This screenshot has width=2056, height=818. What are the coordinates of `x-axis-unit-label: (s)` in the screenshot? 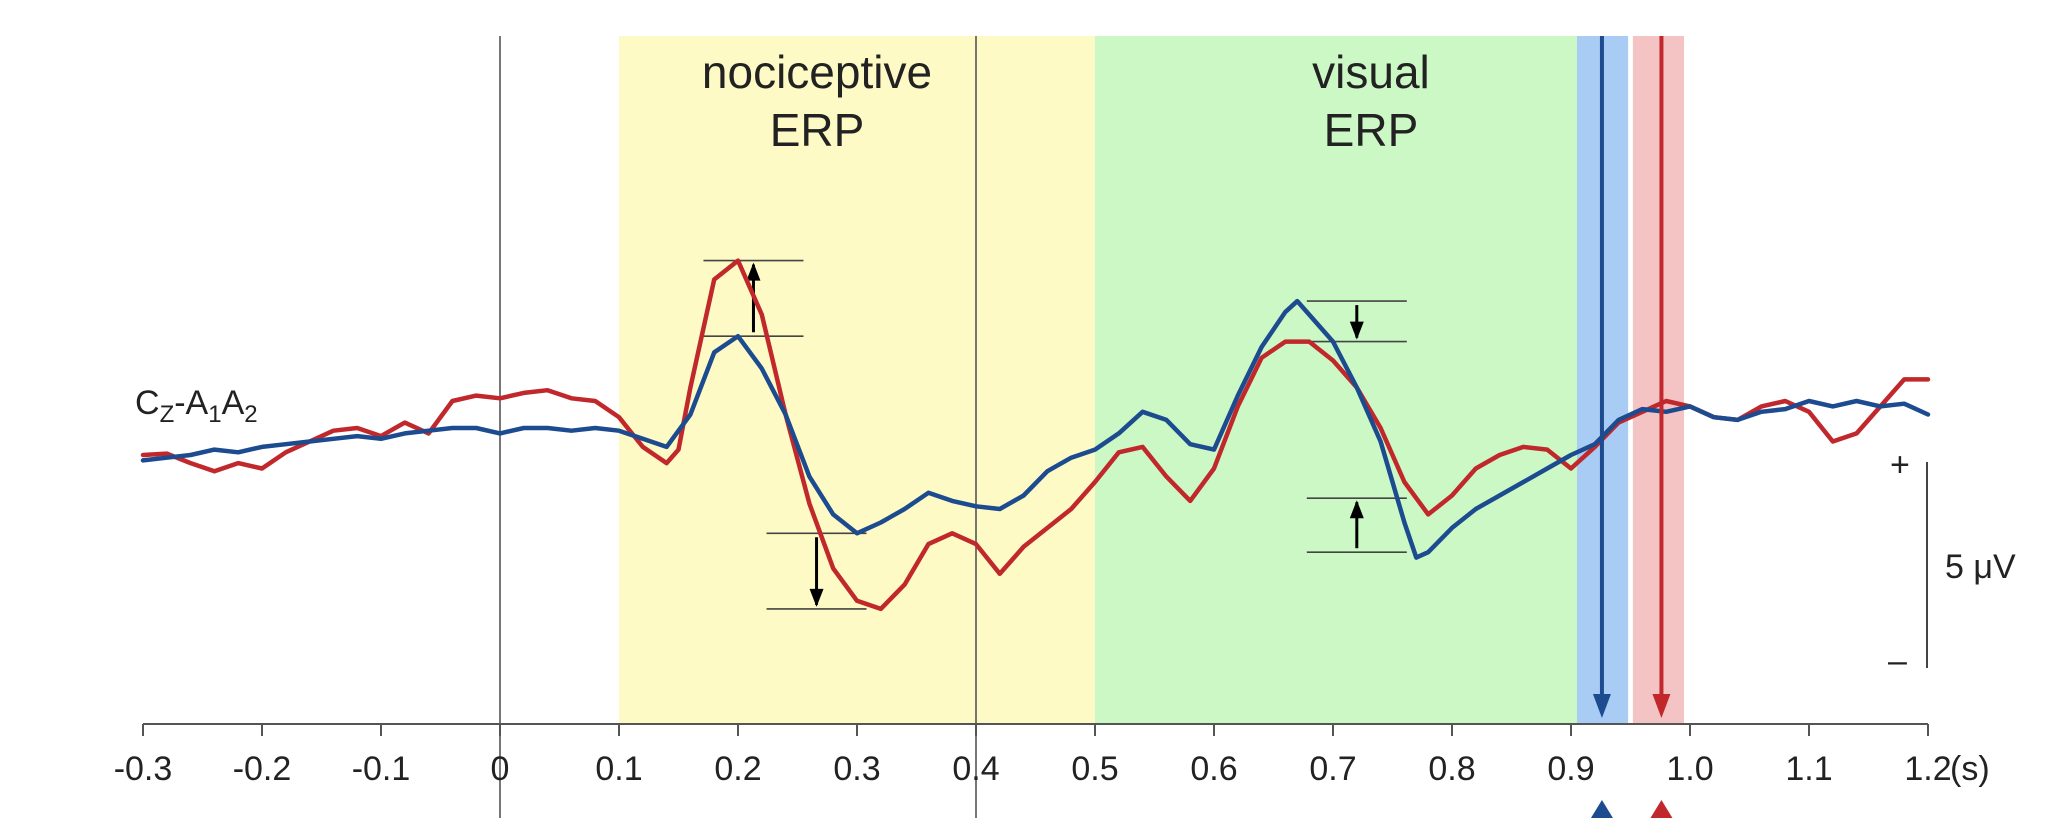 It's located at (1970, 769).